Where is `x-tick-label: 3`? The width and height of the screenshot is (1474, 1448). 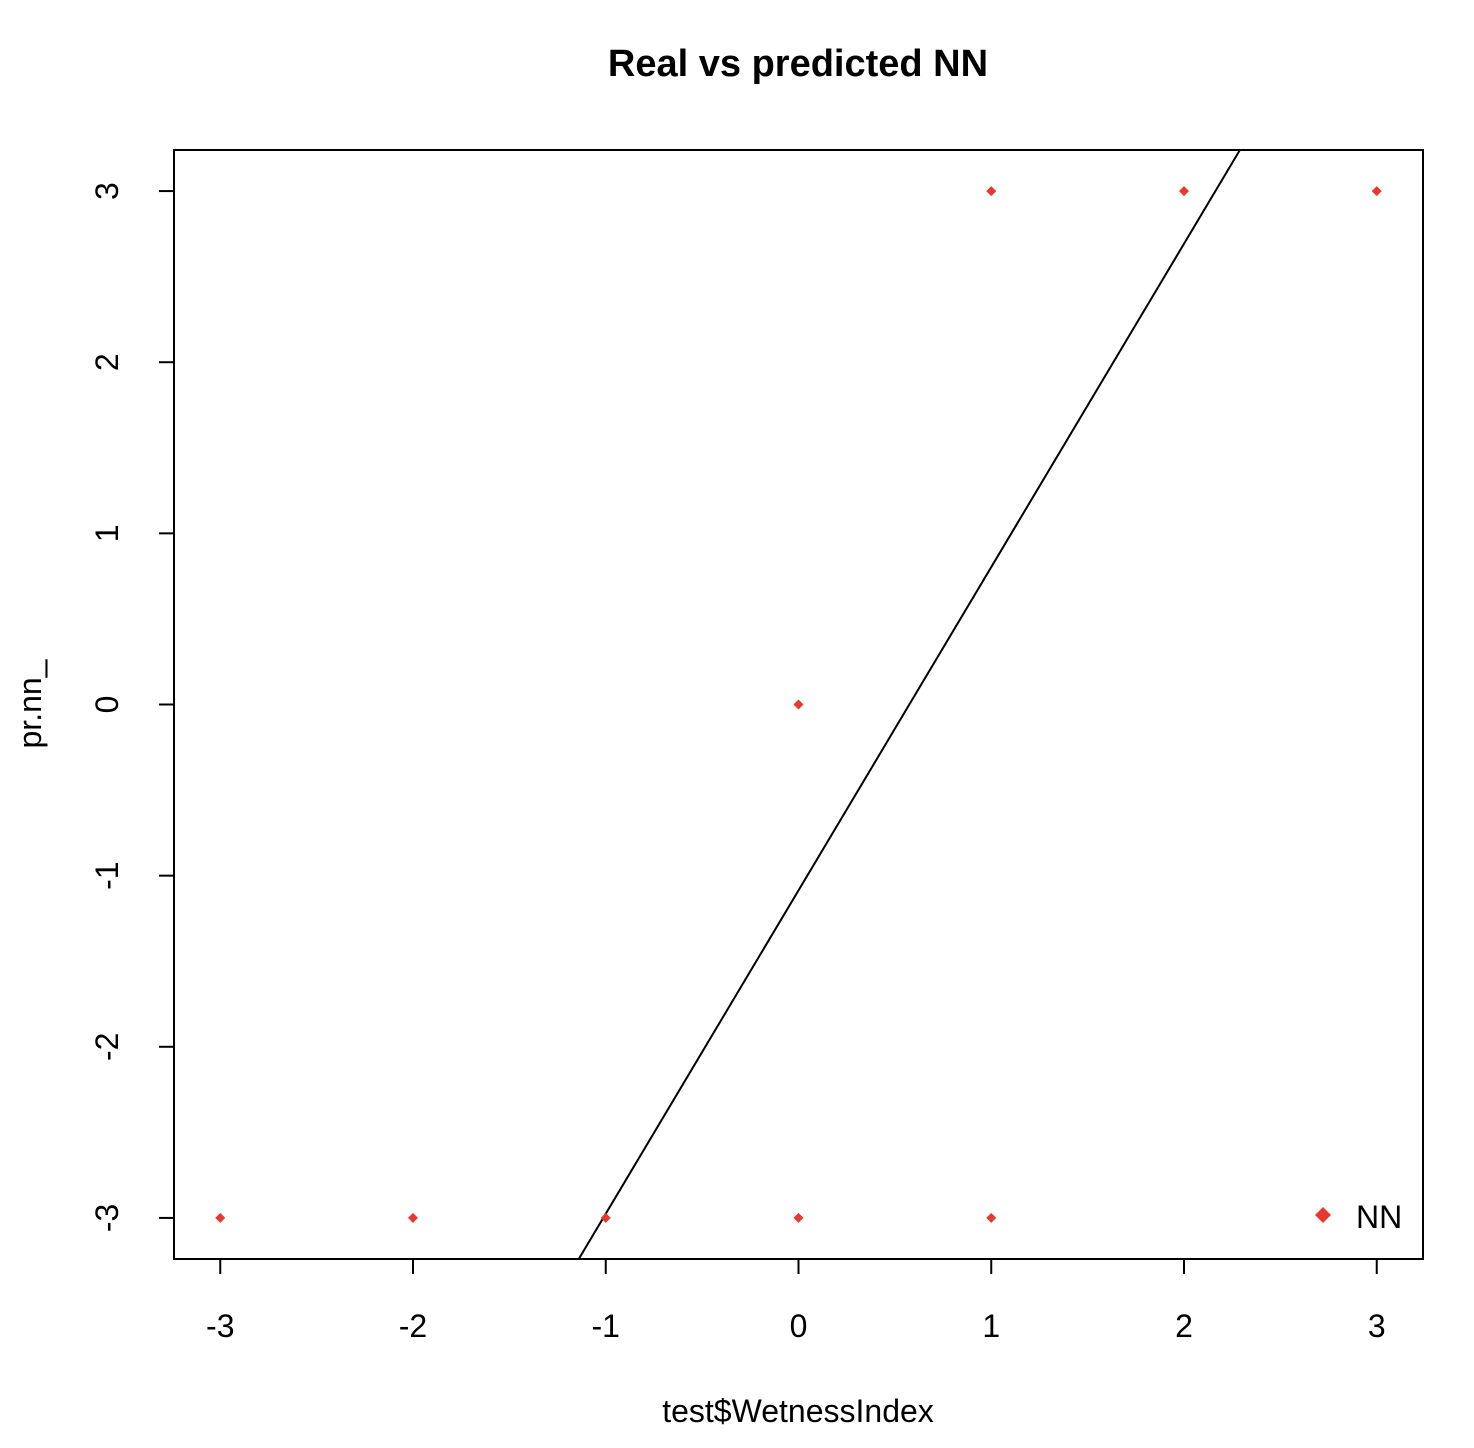 x-tick-label: 3 is located at coordinates (1377, 1326).